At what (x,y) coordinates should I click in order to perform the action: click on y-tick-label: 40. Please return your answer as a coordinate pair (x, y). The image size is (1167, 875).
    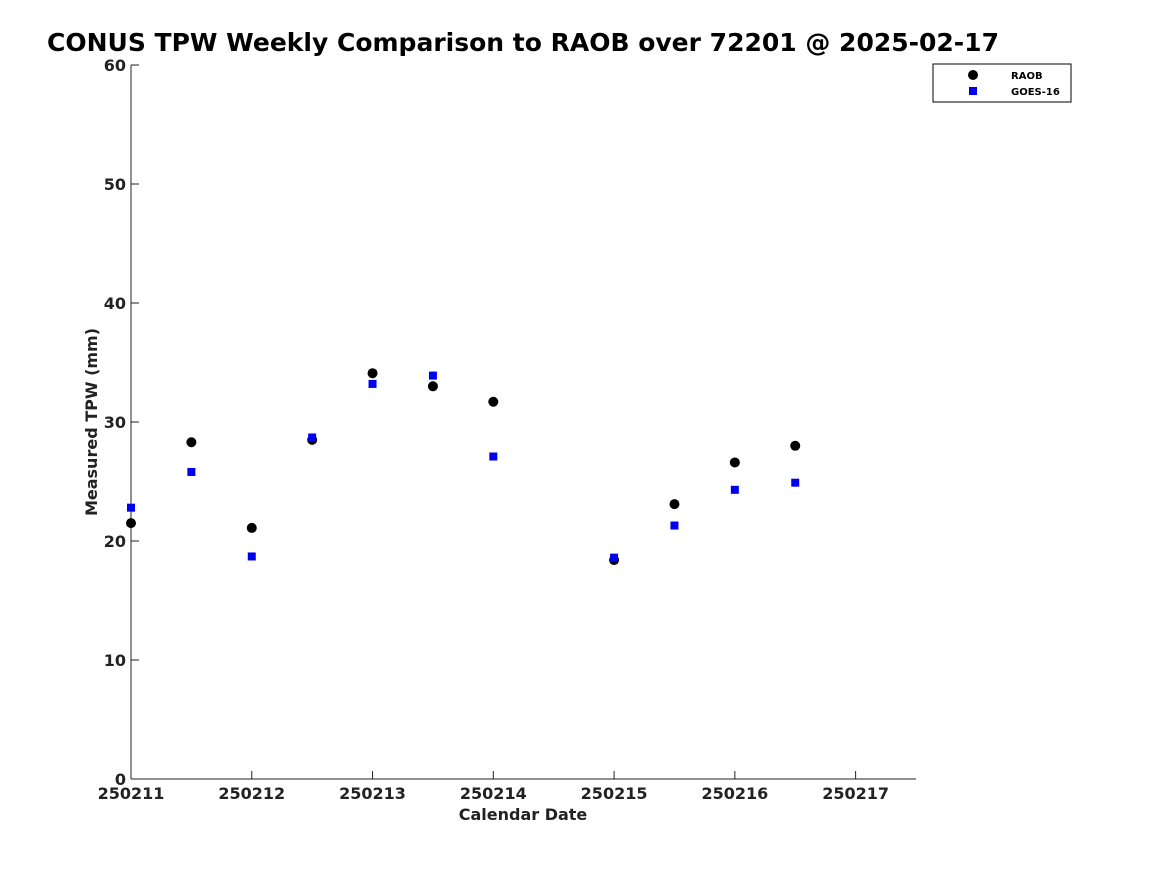
    Looking at the image, I should click on (115, 303).